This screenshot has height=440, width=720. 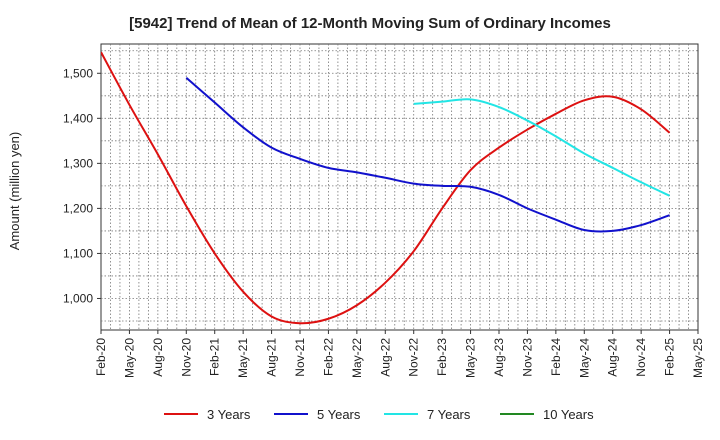 What do you see at coordinates (379, 414) in the screenshot?
I see `legend: 3 Years 5 Years 7 Years 10 Years` at bounding box center [379, 414].